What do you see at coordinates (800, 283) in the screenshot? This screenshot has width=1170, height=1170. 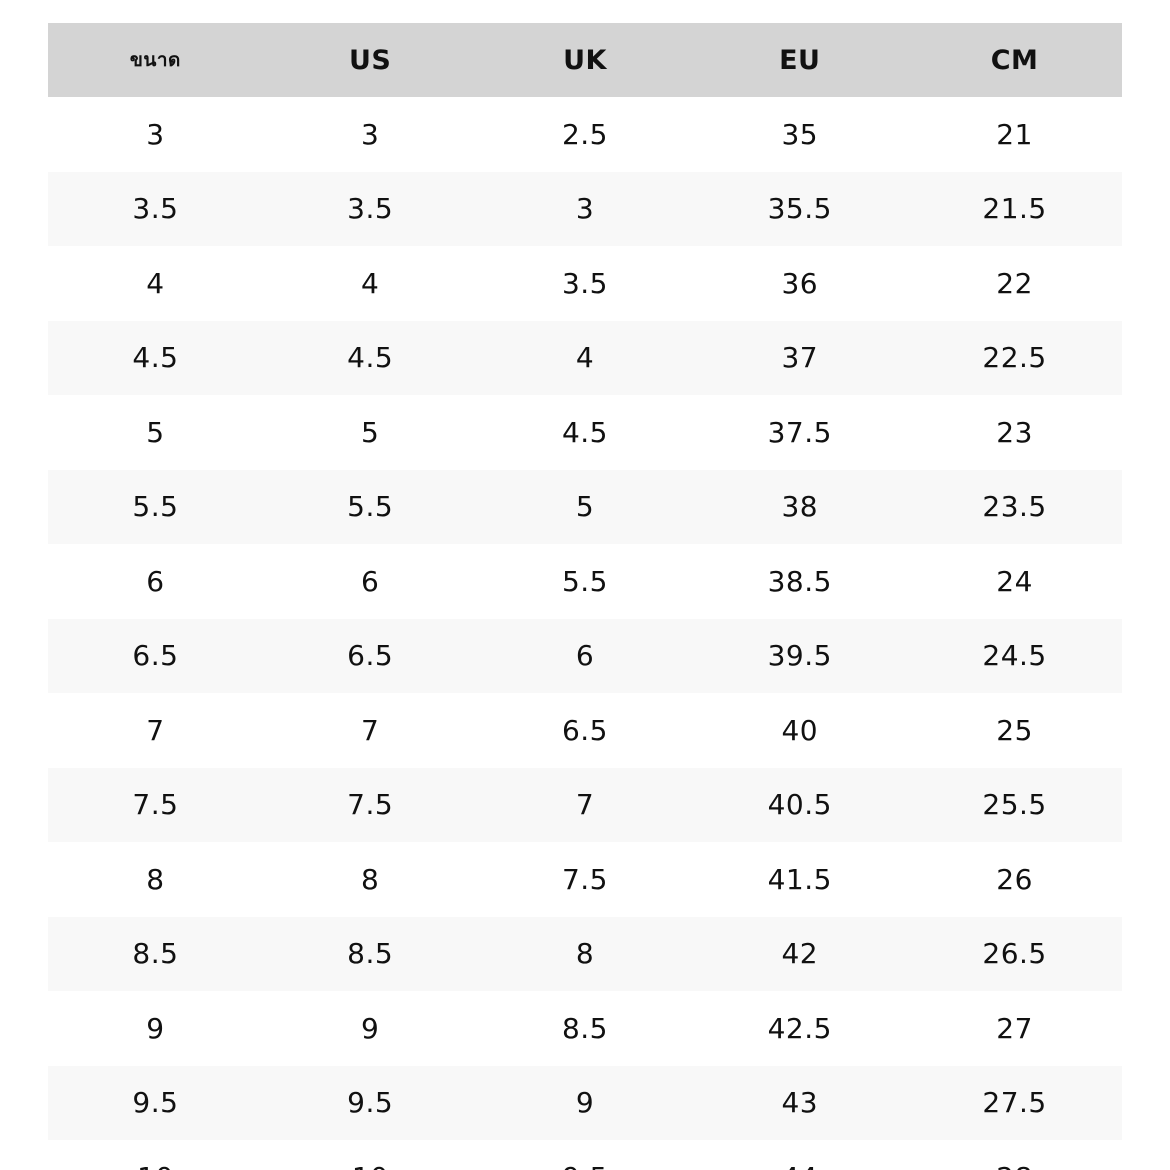 I see `table-cell: 36` at bounding box center [800, 283].